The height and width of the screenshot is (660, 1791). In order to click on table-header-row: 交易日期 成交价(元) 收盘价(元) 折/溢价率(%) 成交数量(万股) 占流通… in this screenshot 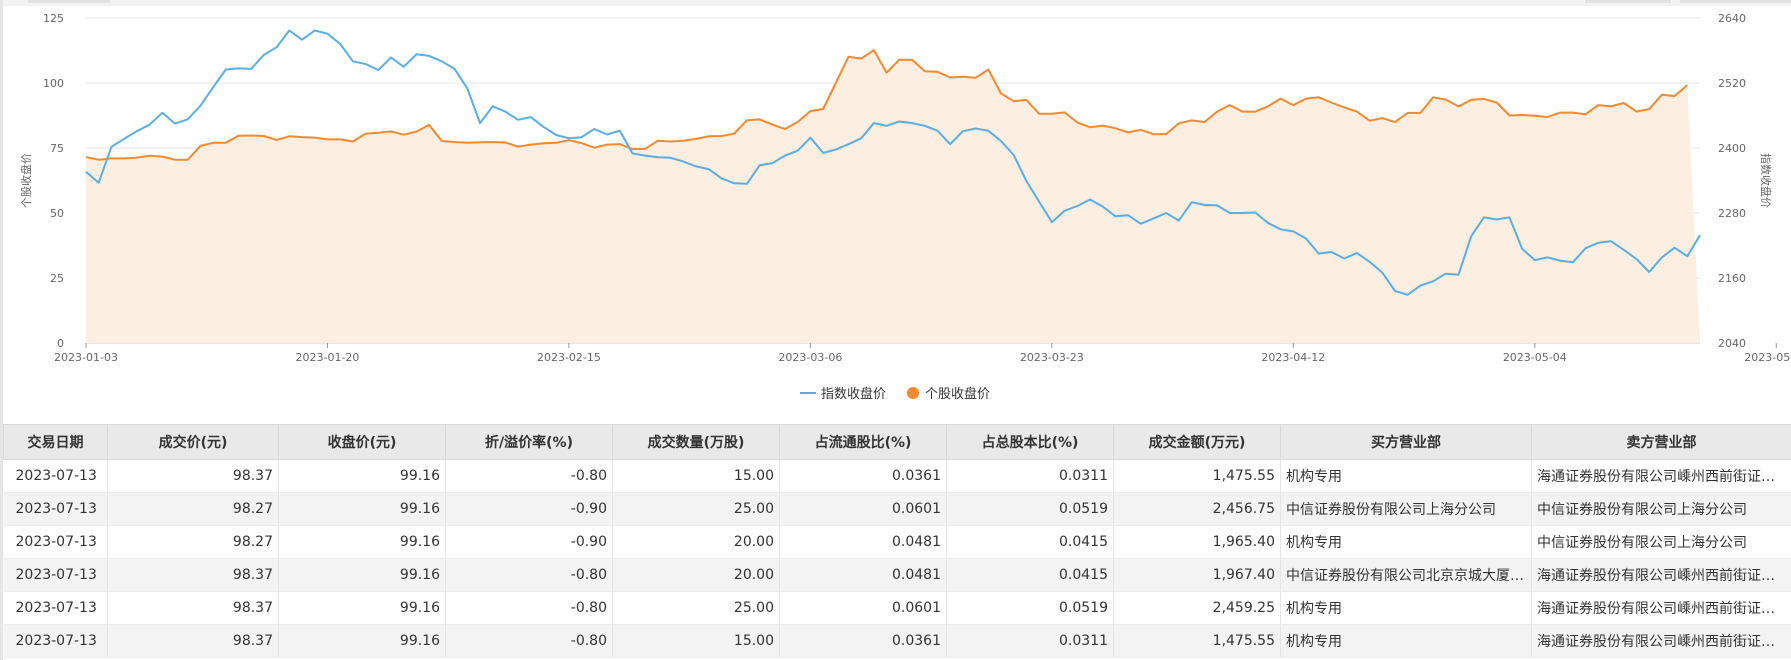, I will do `click(897, 442)`.